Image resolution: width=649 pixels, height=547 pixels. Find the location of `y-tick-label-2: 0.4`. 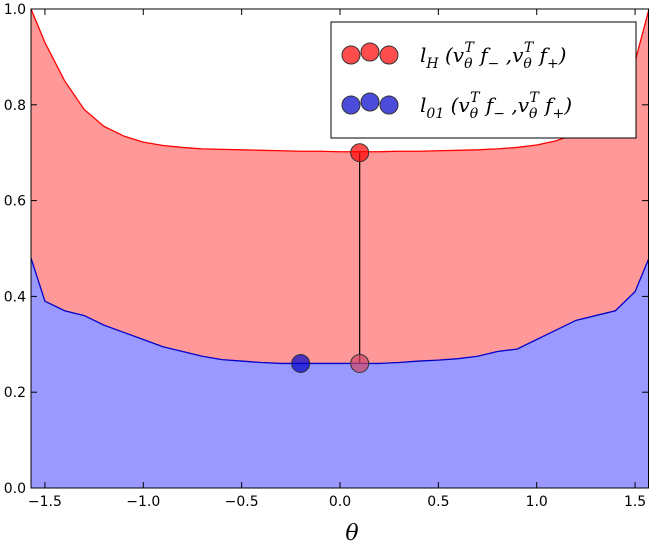

y-tick-label-2: 0.4 is located at coordinates (15, 297).